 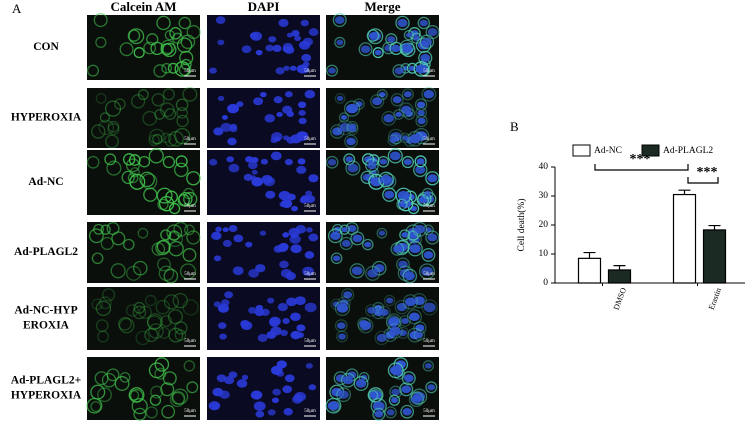 I want to click on x-tick-label: DMSO, so click(x=620, y=298).